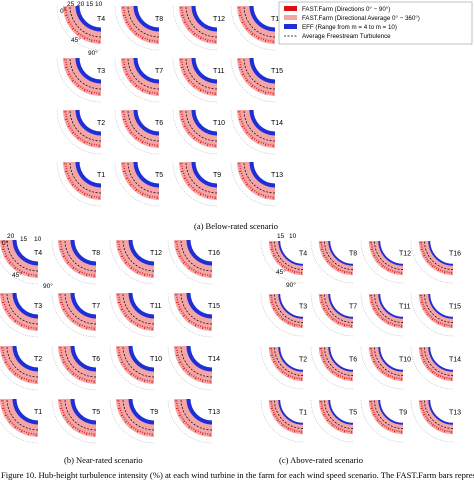 This screenshot has width=474, height=482. I want to click on legend-eff: EFF (Range from m = 4 to m = 10), so click(349, 27).